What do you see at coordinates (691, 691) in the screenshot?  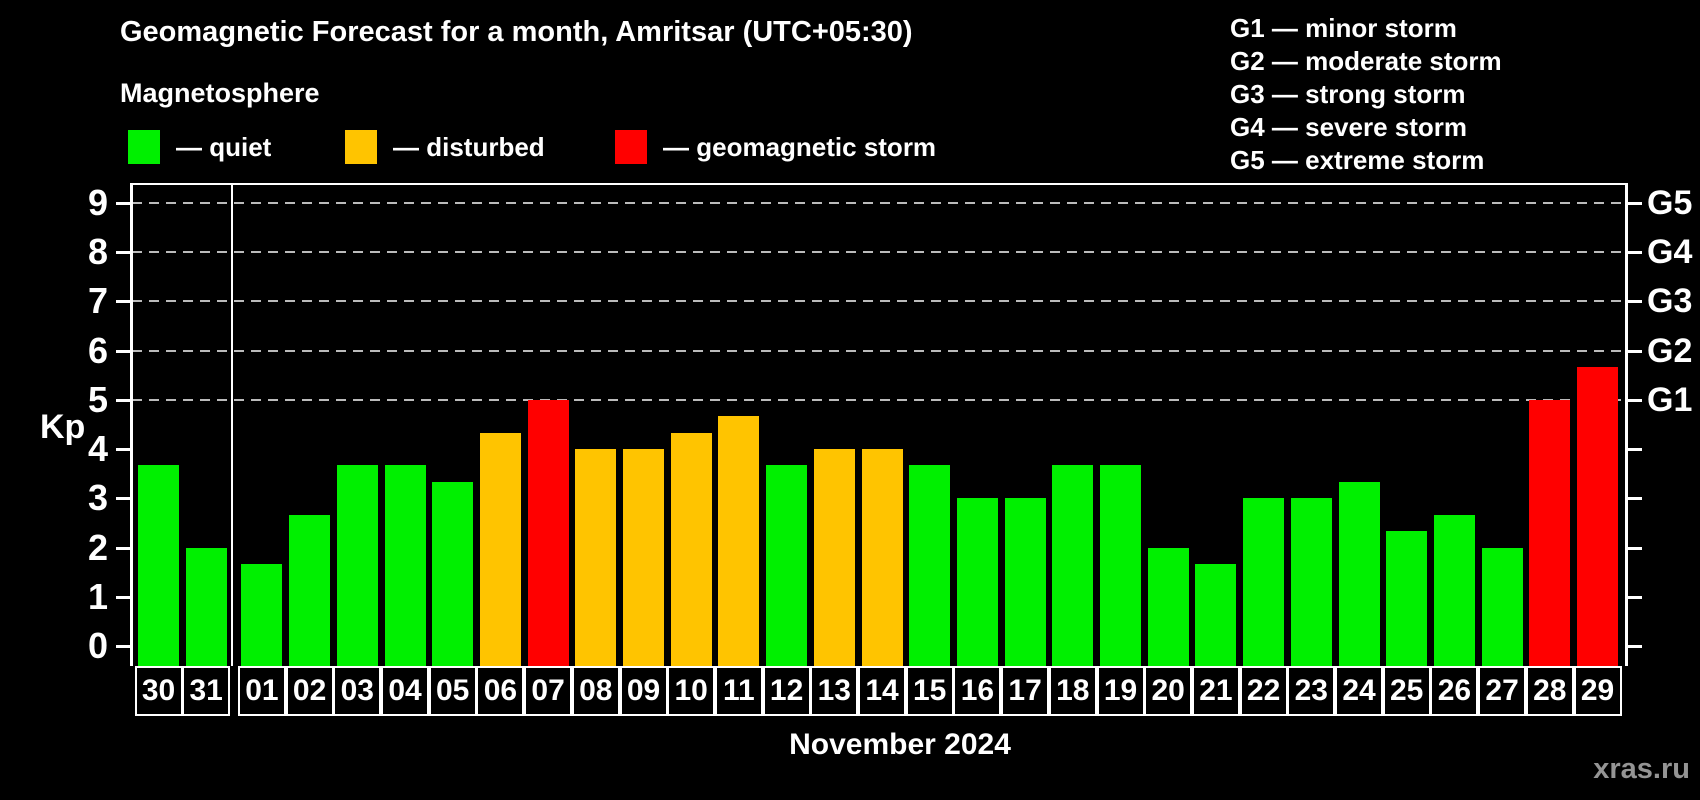 I see `day-cell: 10` at bounding box center [691, 691].